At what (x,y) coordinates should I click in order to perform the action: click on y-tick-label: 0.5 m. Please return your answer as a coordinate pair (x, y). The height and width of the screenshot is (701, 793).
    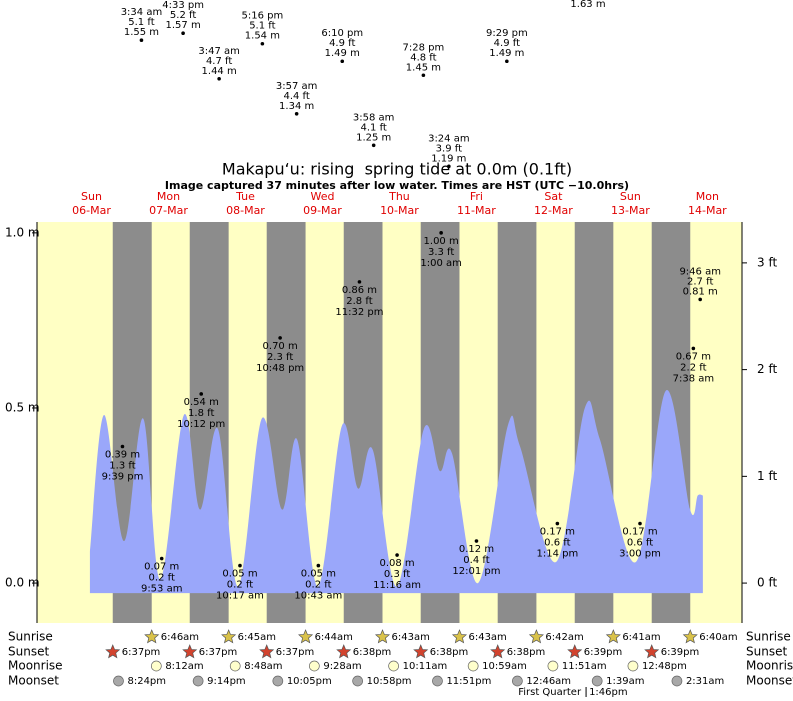
    Looking at the image, I should click on (22, 407).